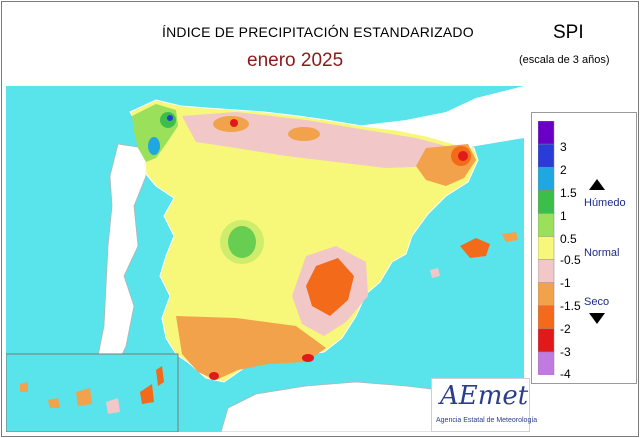 The width and height of the screenshot is (640, 438). Describe the element at coordinates (487, 420) in the screenshot. I see `logo-subtitle: Agencia Estatal de Meteorología` at that location.